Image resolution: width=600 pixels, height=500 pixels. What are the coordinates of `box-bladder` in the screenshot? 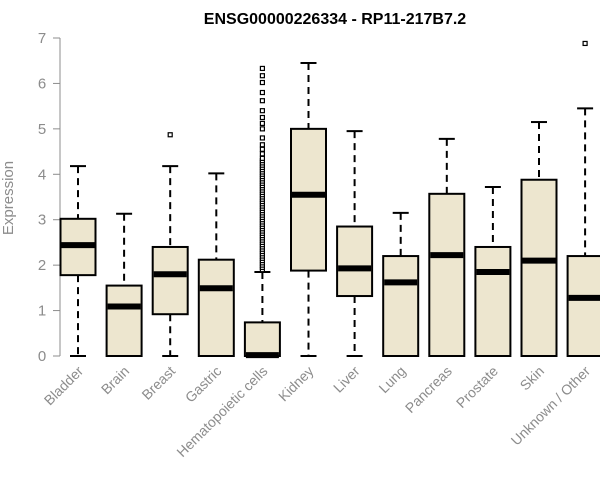 It's located at (78, 261).